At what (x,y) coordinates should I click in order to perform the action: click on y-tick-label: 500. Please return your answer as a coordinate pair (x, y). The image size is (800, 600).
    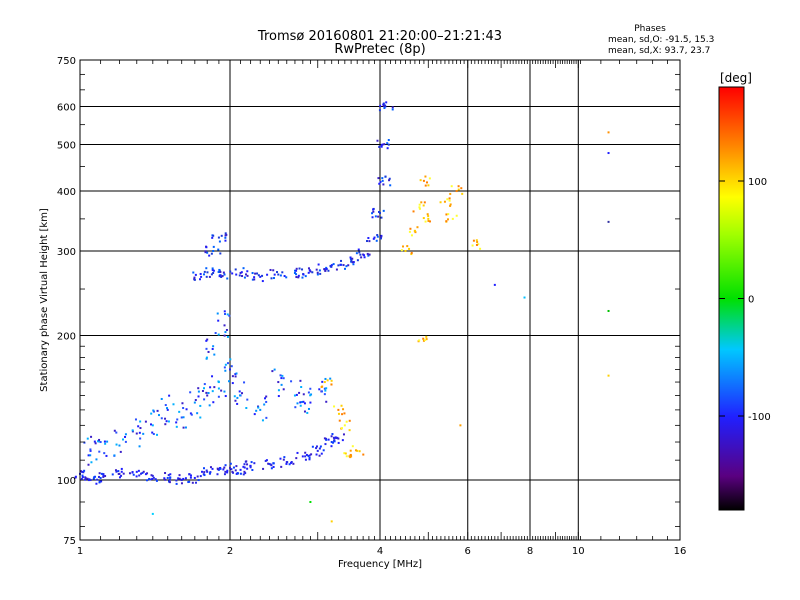
    Looking at the image, I should click on (66, 146).